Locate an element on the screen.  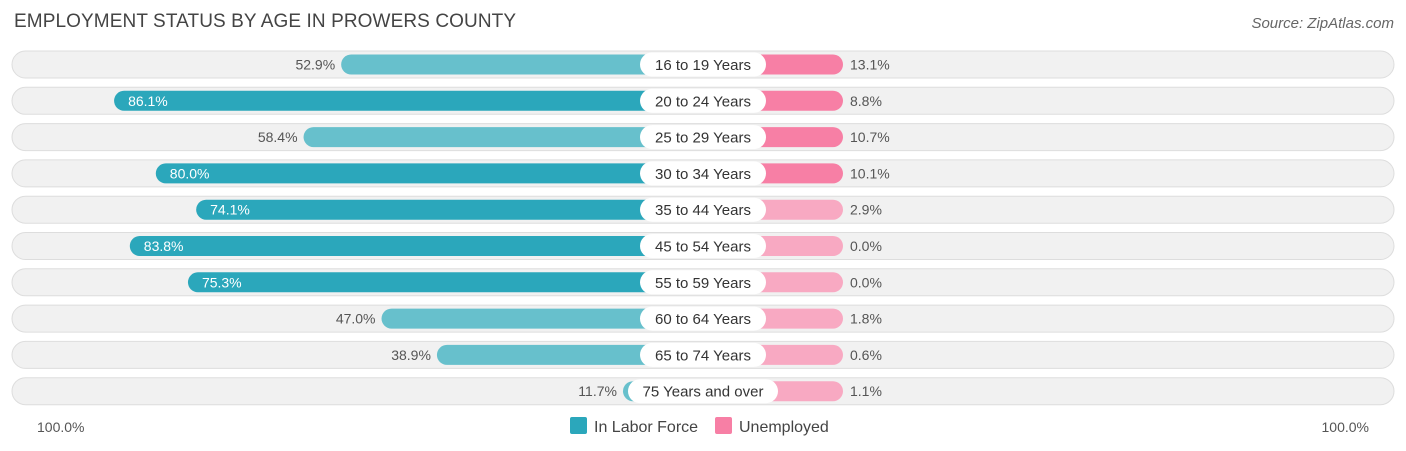
chart-row: 52.9% 13.1% 16 to 19 Years is located at coordinates (703, 64).